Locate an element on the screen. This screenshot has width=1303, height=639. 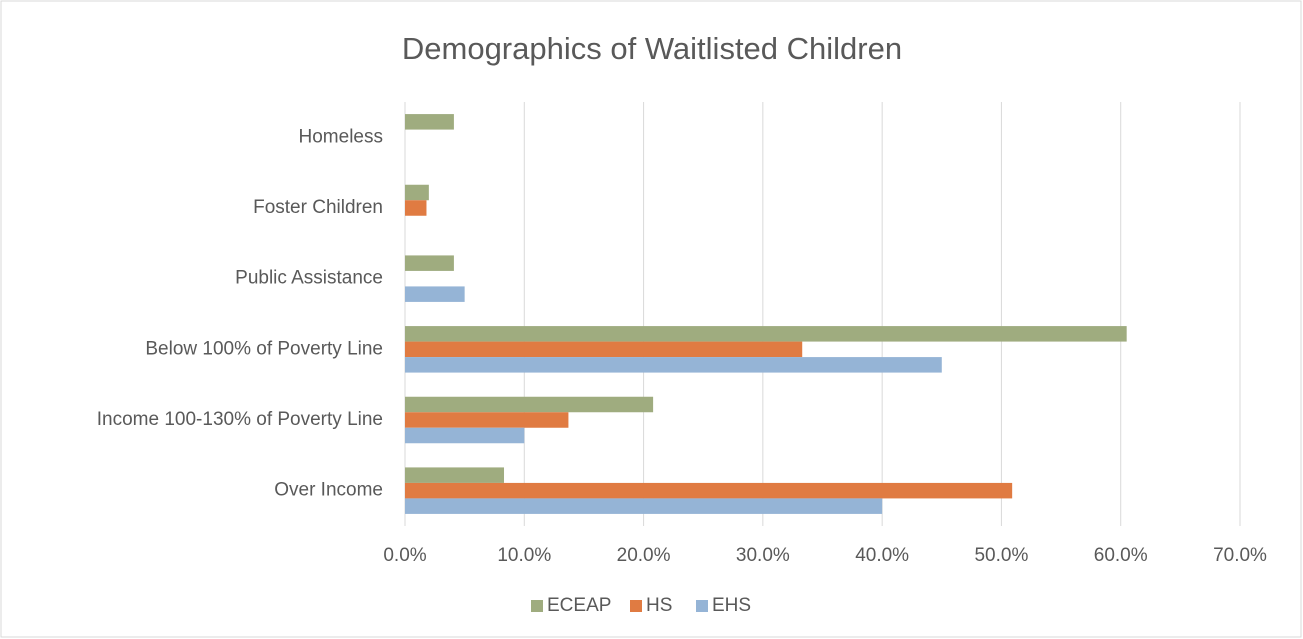
x-tick-label: 0.0% is located at coordinates (404, 555).